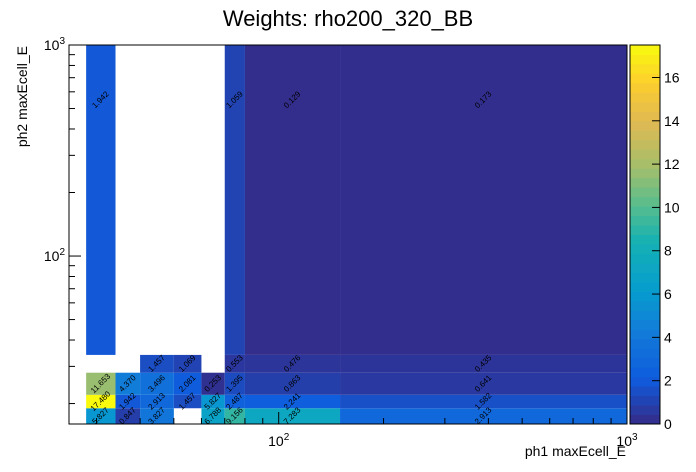 The width and height of the screenshot is (696, 472). I want to click on colorbar-frame, so click(645, 234).